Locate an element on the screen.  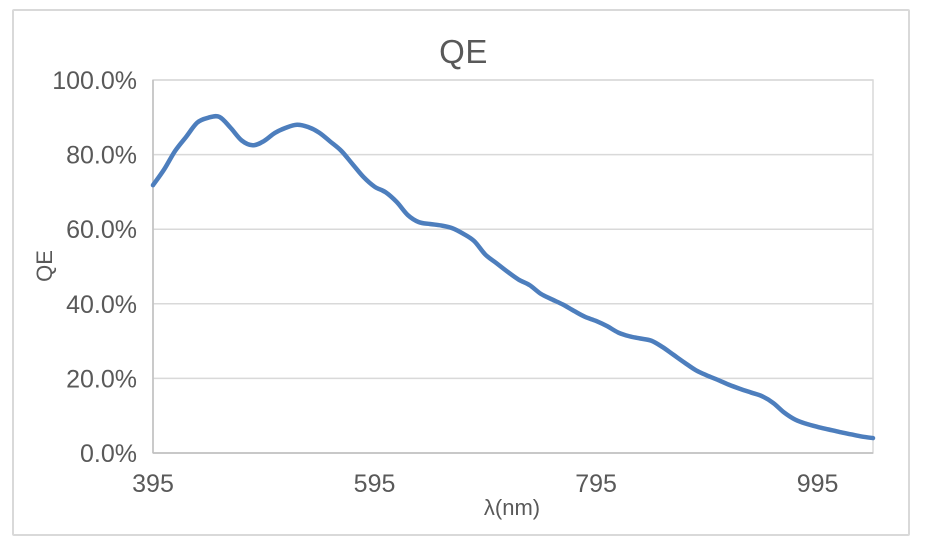
y-tick-label: 0.0% is located at coordinates (108, 454).